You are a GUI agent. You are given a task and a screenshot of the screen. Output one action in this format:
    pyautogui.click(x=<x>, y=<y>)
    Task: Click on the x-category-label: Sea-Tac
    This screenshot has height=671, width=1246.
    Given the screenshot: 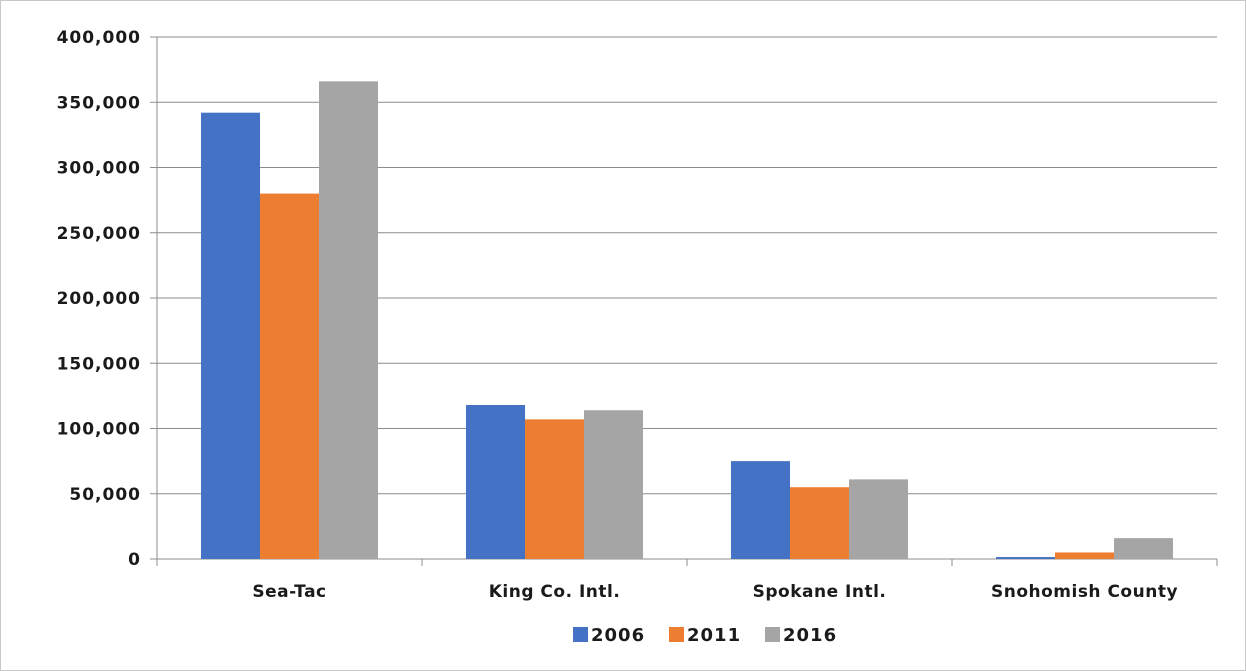 What is the action you would take?
    pyautogui.click(x=289, y=592)
    